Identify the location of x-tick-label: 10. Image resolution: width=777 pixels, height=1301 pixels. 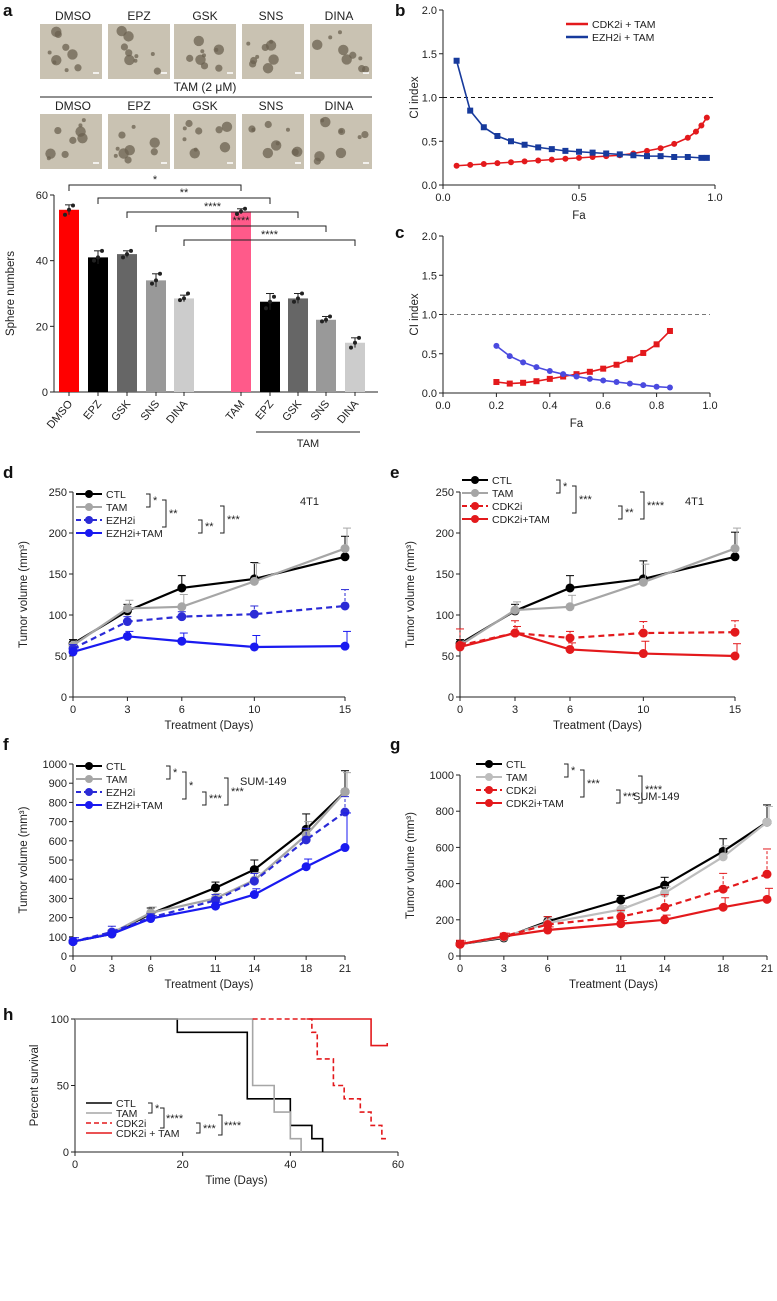
(254, 710).